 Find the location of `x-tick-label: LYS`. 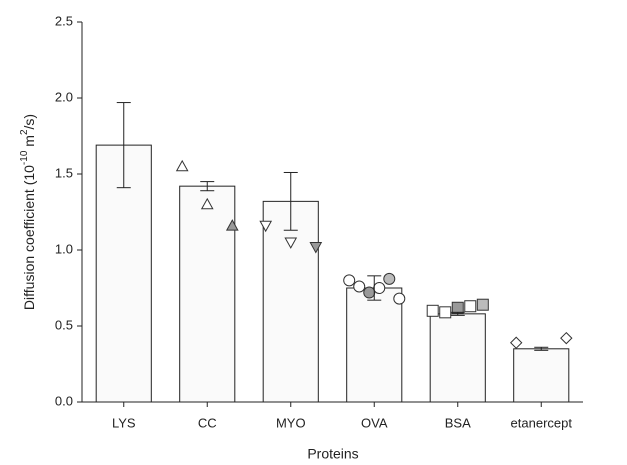

x-tick-label: LYS is located at coordinates (124, 422).